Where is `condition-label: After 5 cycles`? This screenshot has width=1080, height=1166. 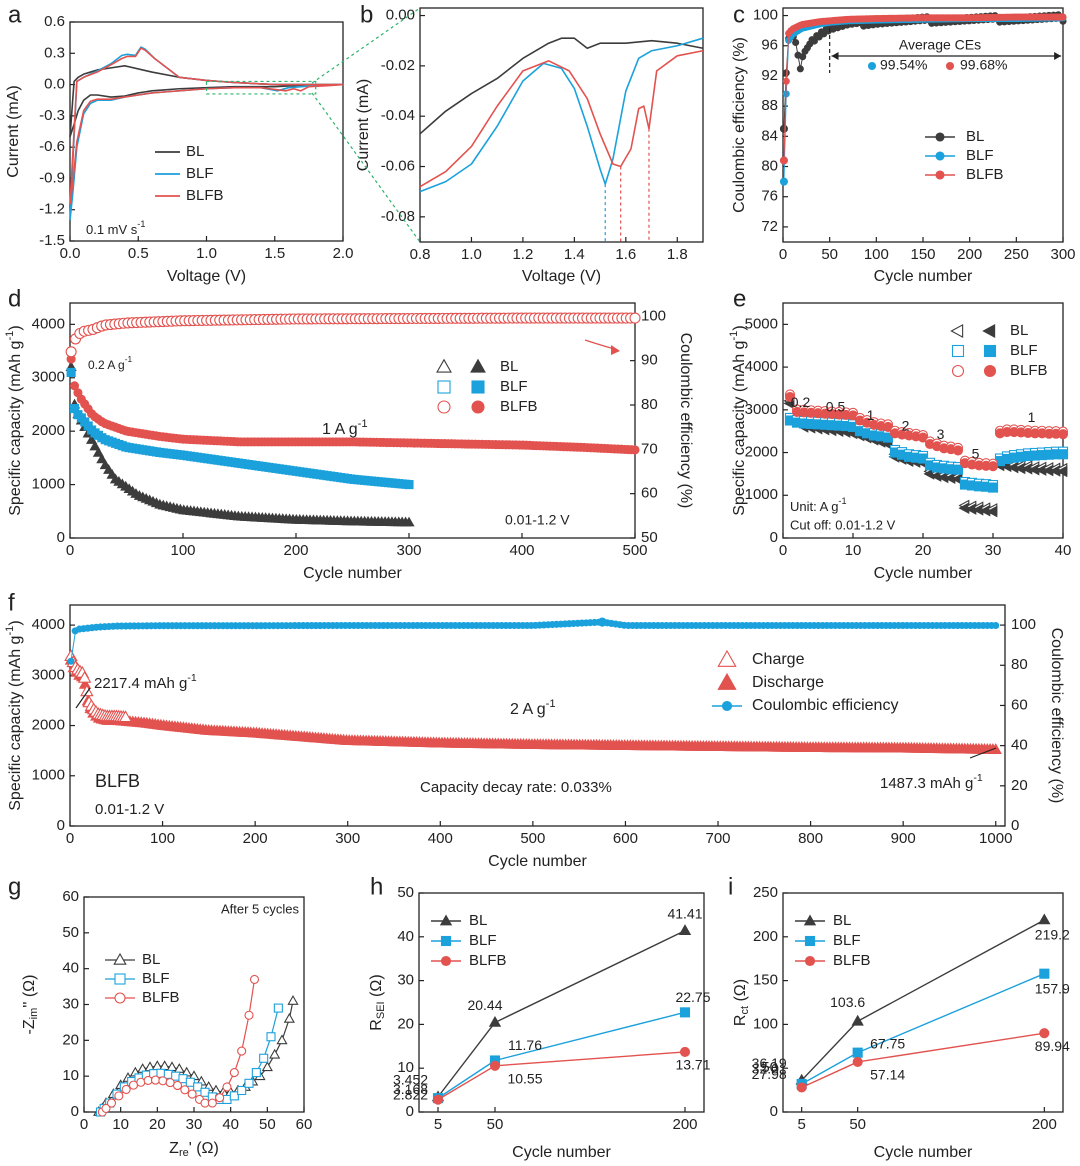 condition-label: After 5 cycles is located at coordinates (260, 908).